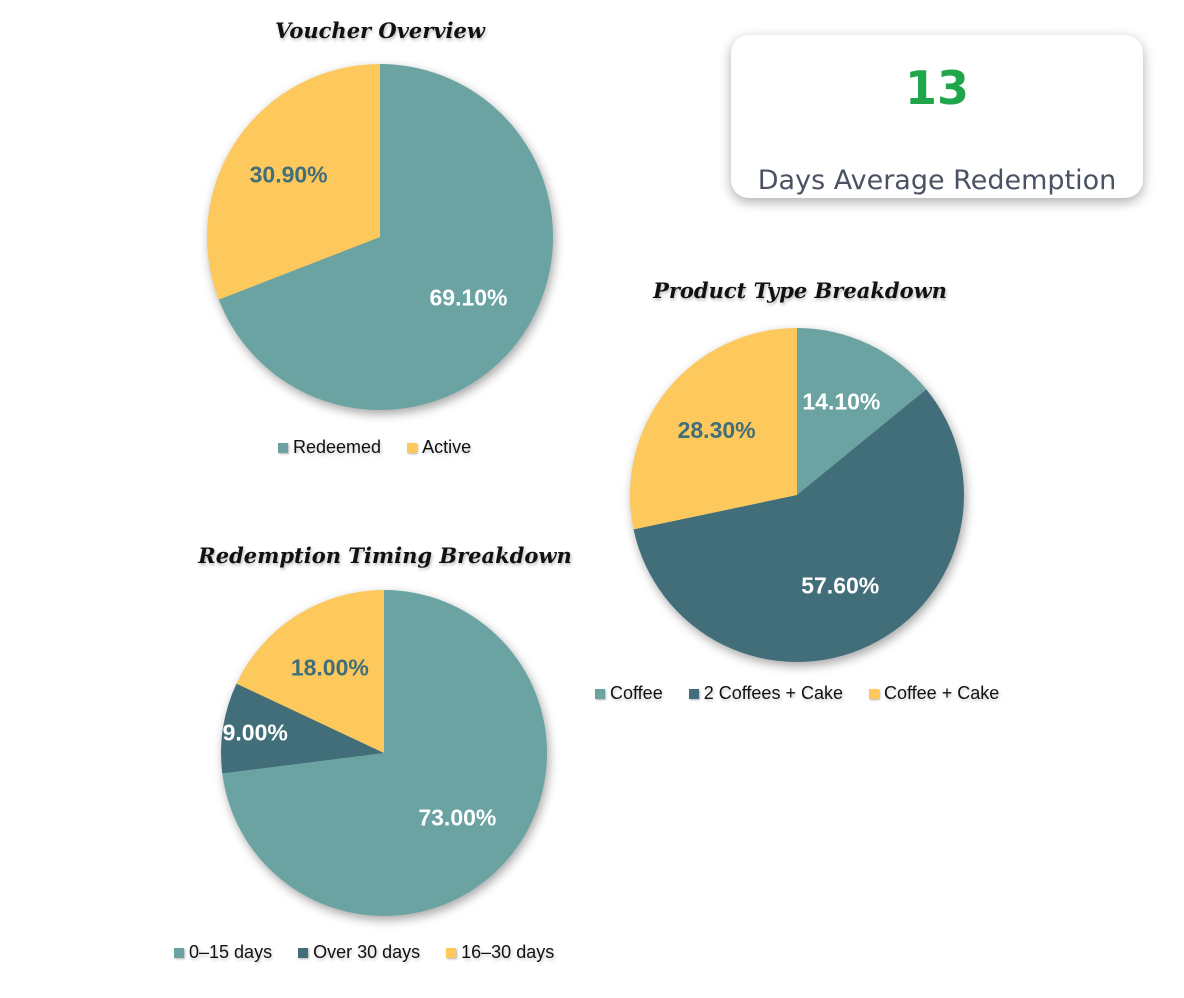 This screenshot has height=998, width=1184. What do you see at coordinates (231, 952) in the screenshot?
I see `legend-label: 0–15 days` at bounding box center [231, 952].